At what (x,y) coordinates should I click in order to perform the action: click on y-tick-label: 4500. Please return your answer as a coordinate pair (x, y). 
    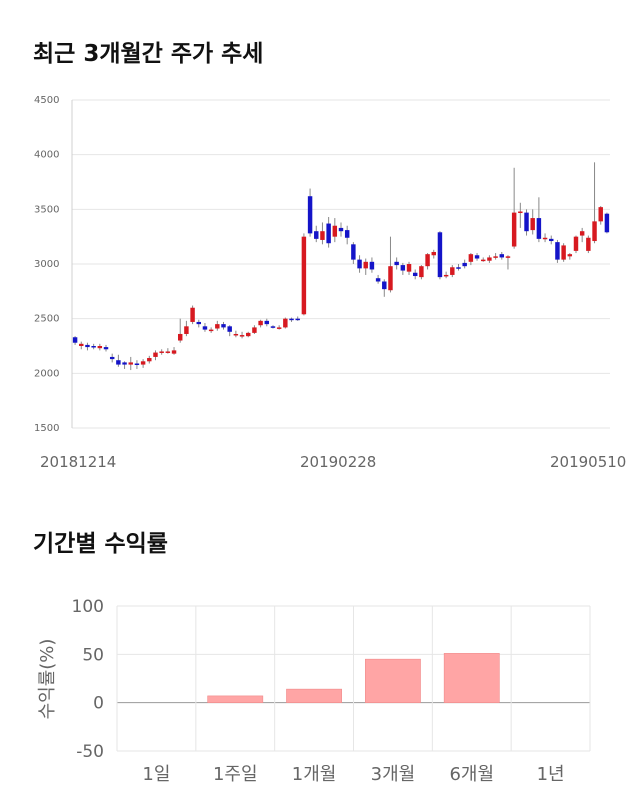
    Looking at the image, I should click on (46, 100).